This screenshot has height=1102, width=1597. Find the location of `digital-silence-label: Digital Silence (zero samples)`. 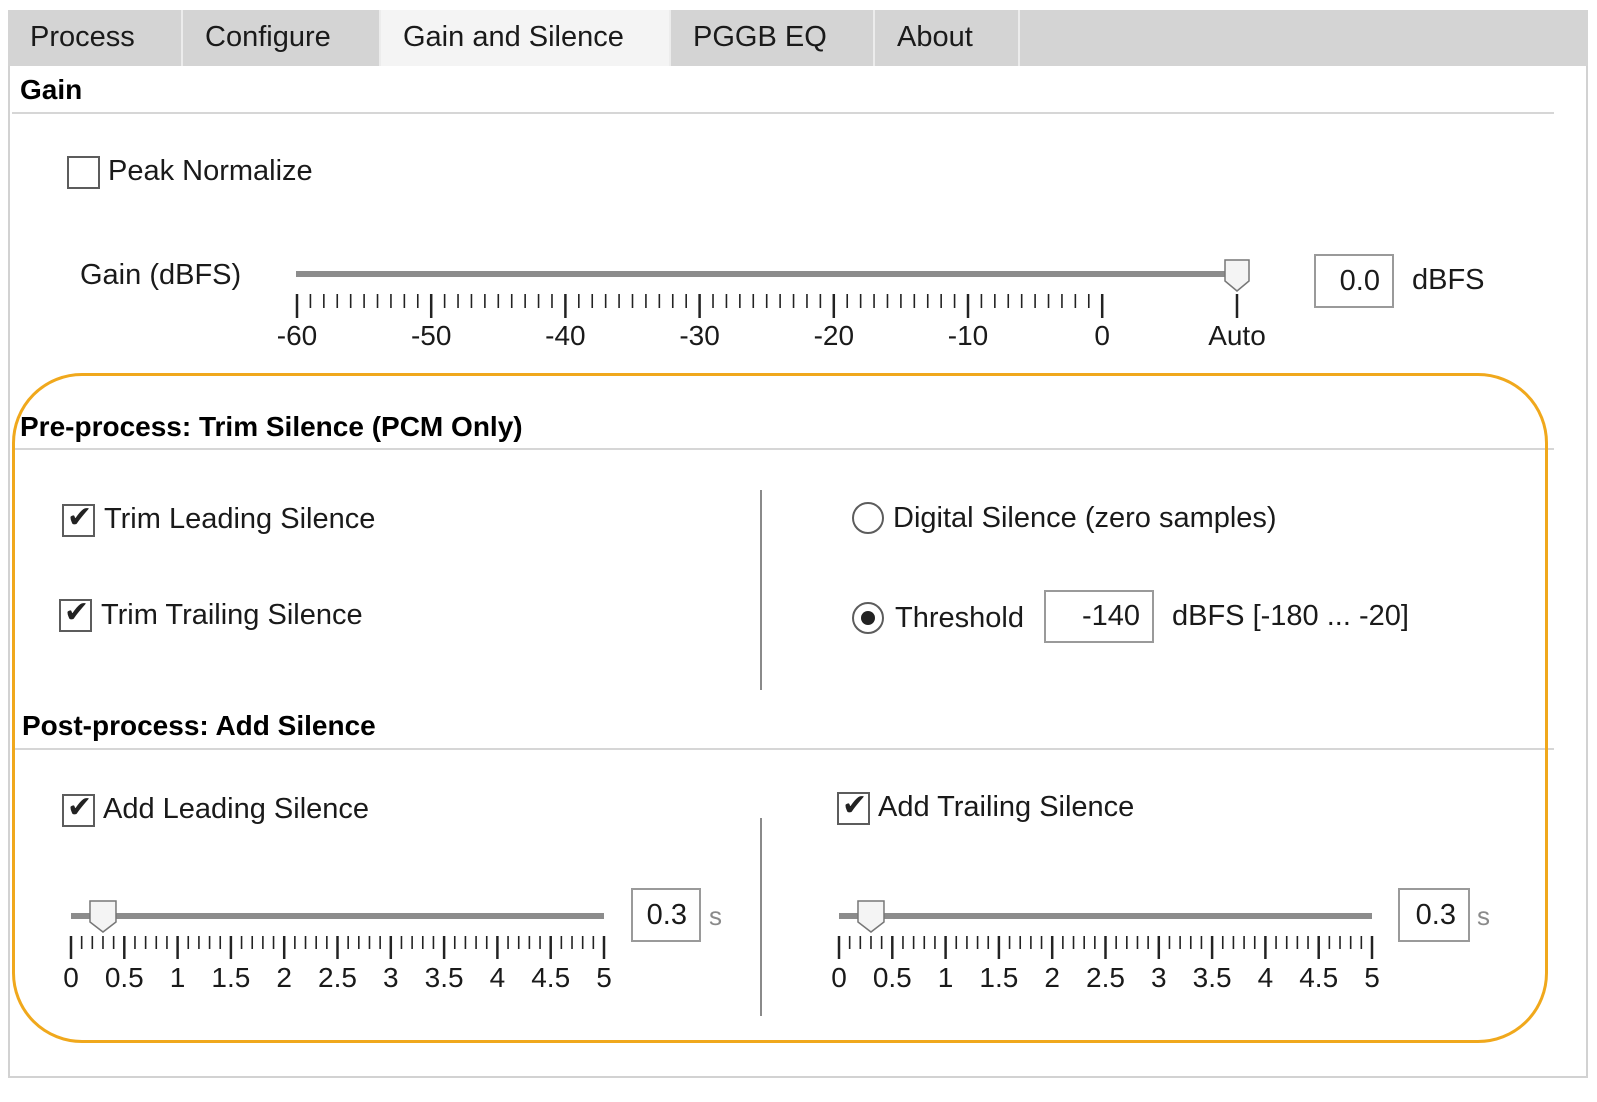

digital-silence-label: Digital Silence (zero samples) is located at coordinates (1085, 518).